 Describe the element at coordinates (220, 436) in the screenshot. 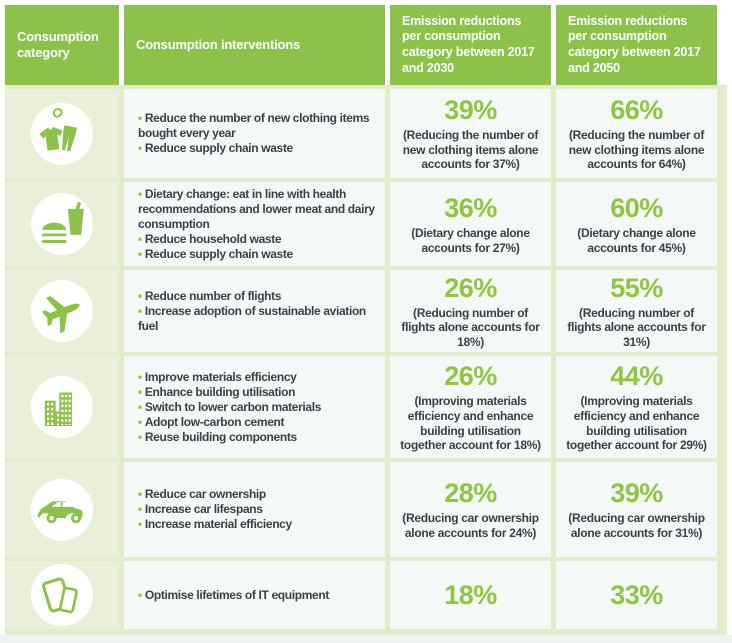

I see `intervention-text: Reuse building components` at that location.